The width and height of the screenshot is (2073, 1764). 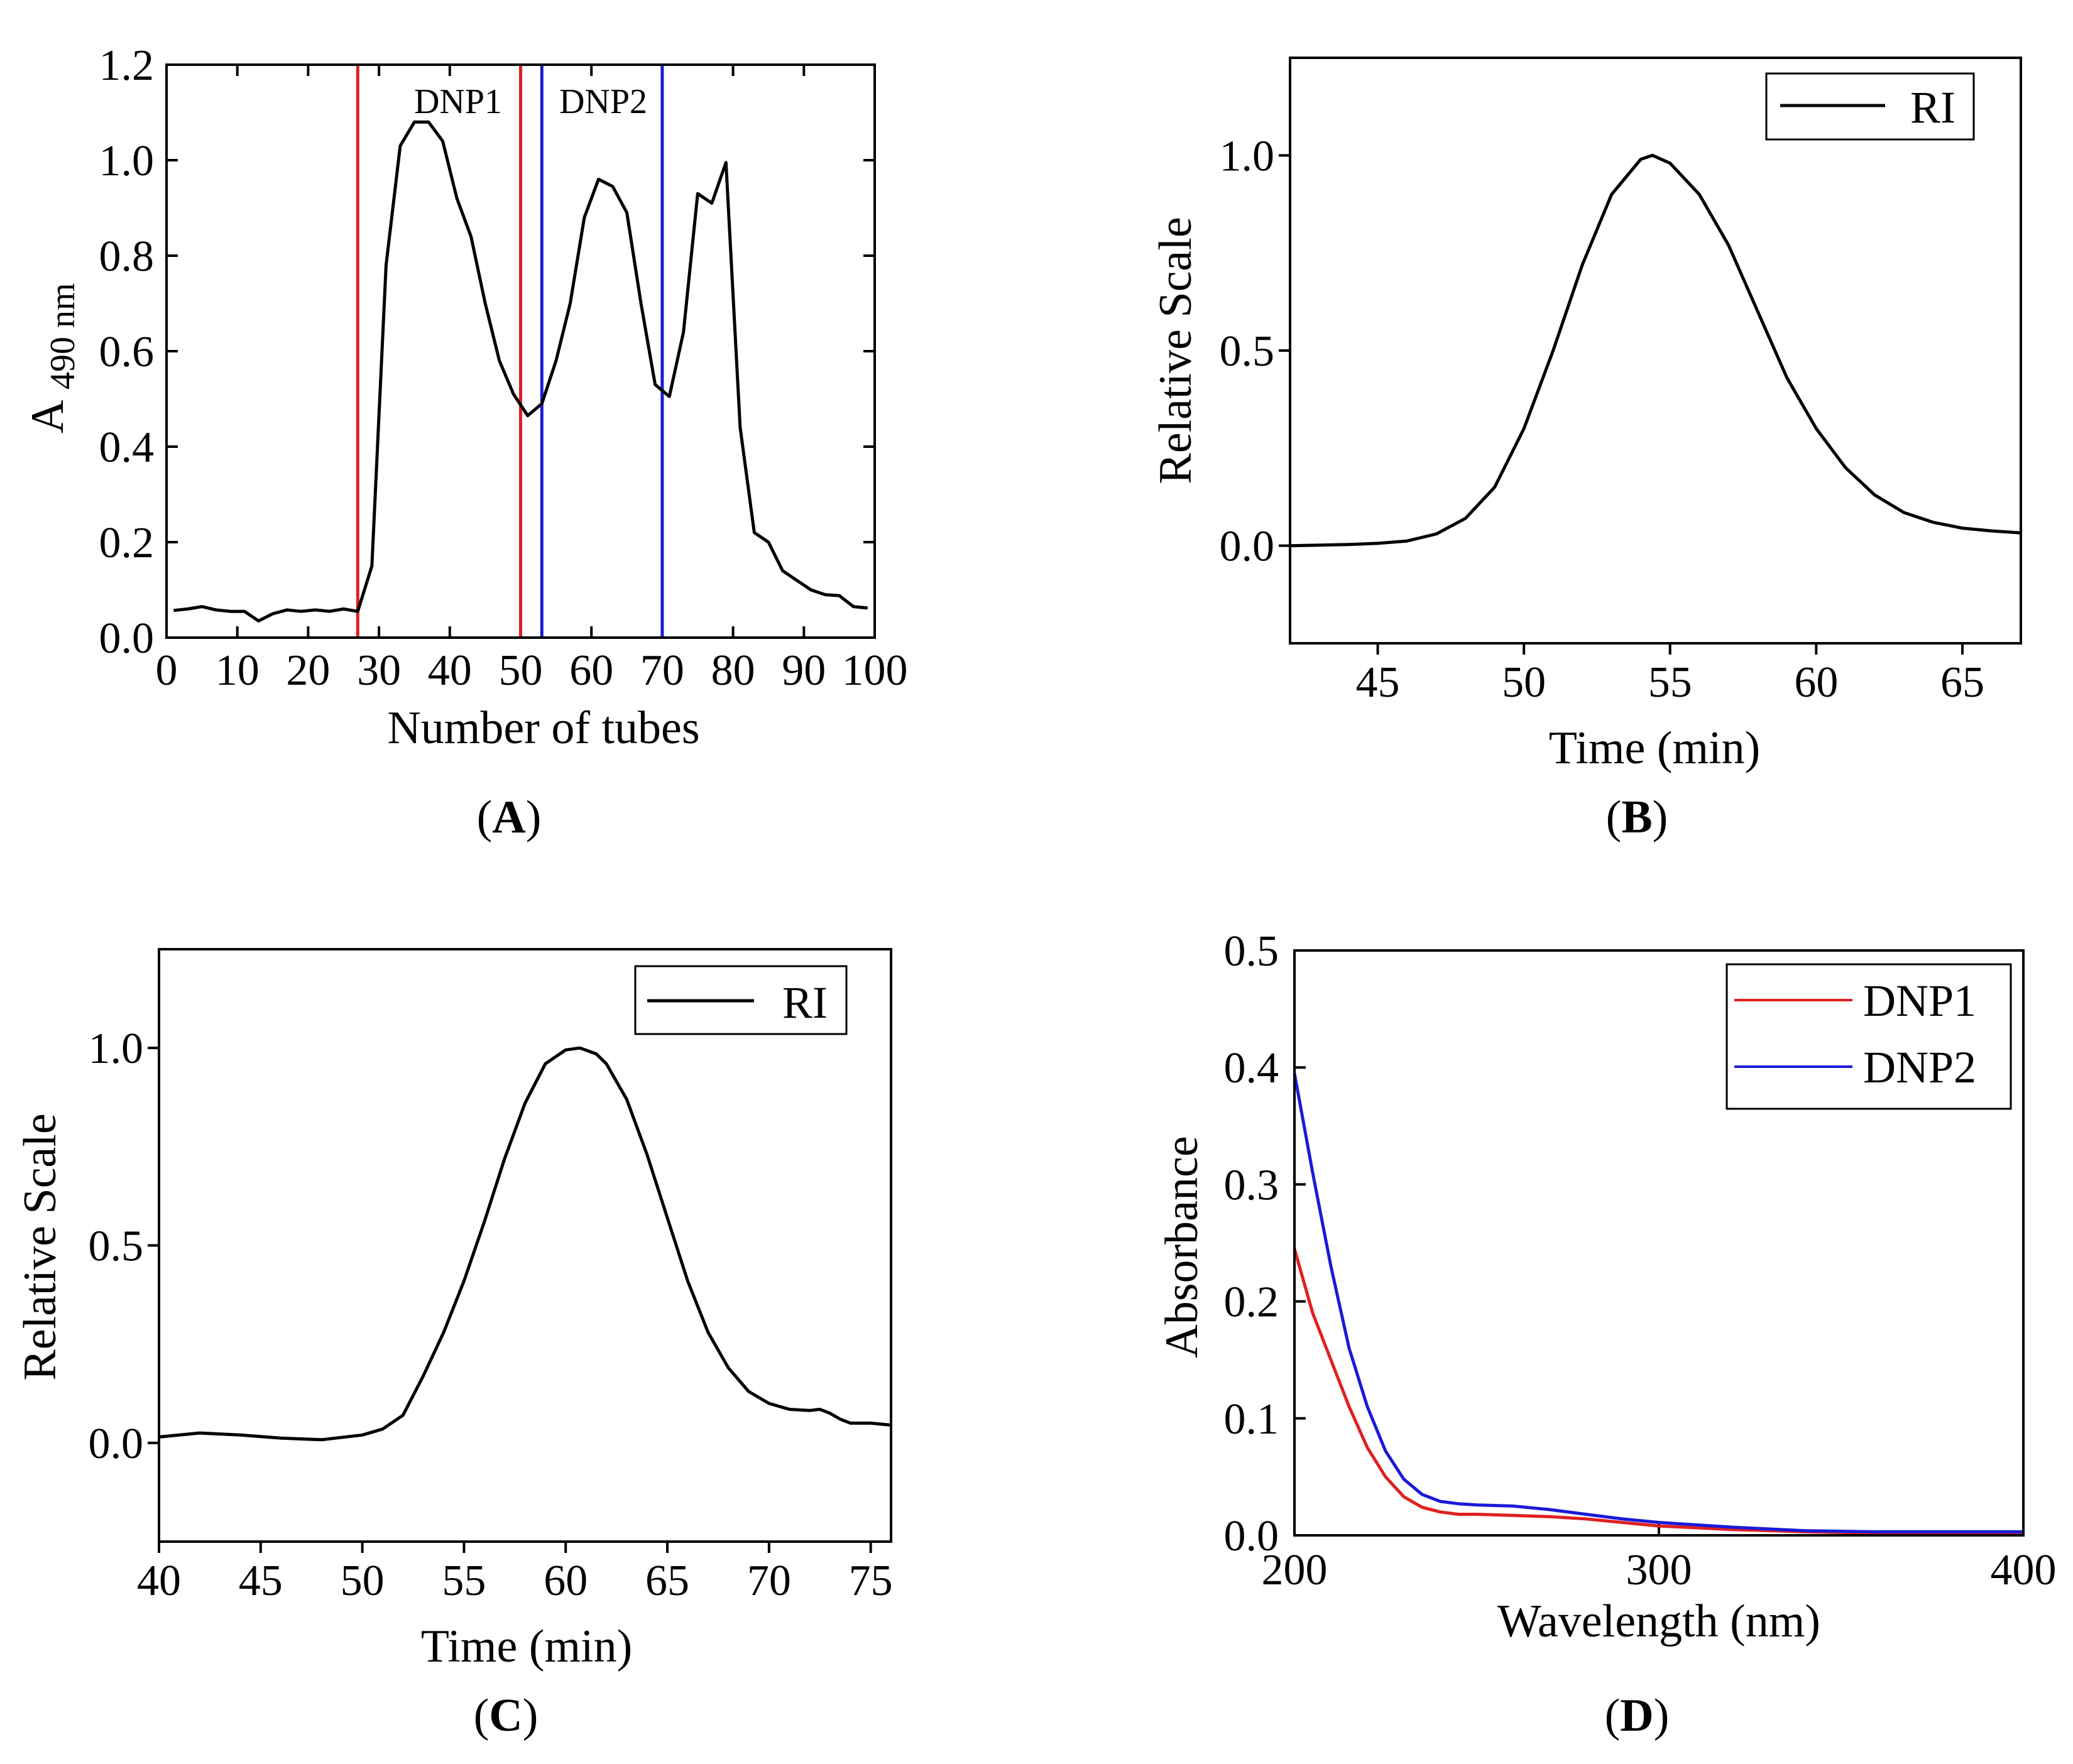 I want to click on panel-d-legend-box, so click(x=1869, y=1036).